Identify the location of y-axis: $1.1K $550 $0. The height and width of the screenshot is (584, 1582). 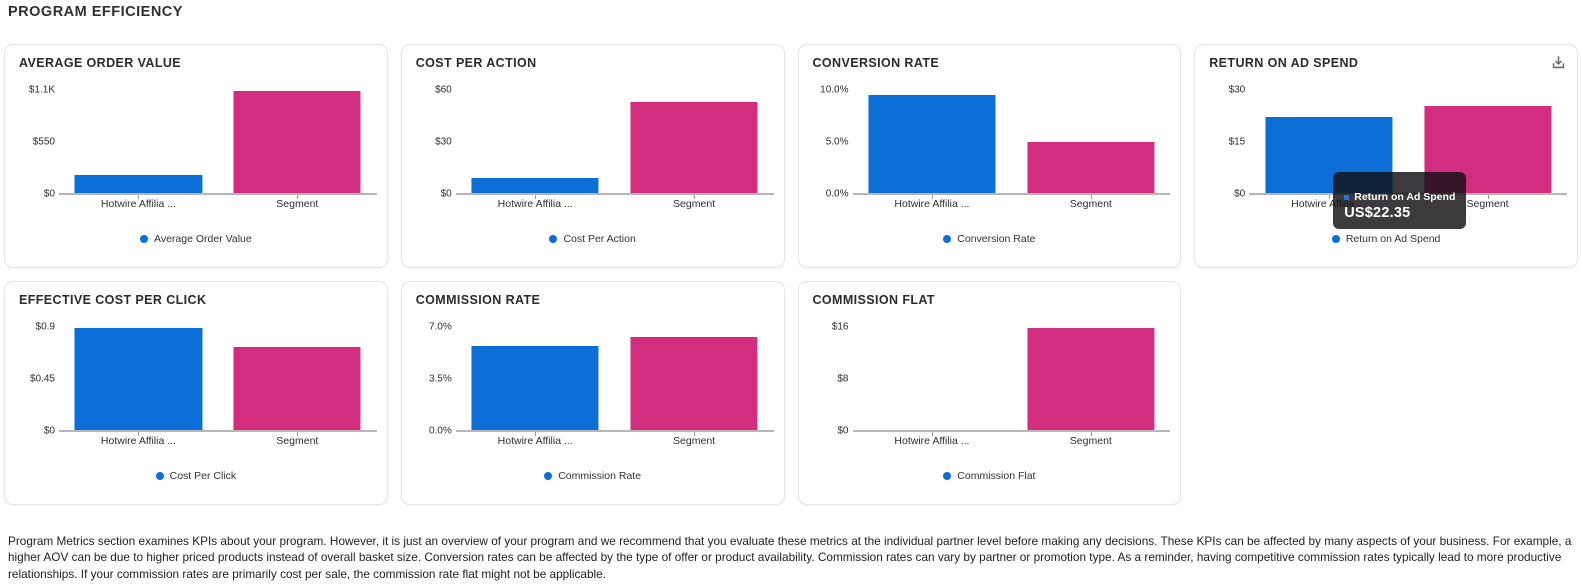
(30, 142).